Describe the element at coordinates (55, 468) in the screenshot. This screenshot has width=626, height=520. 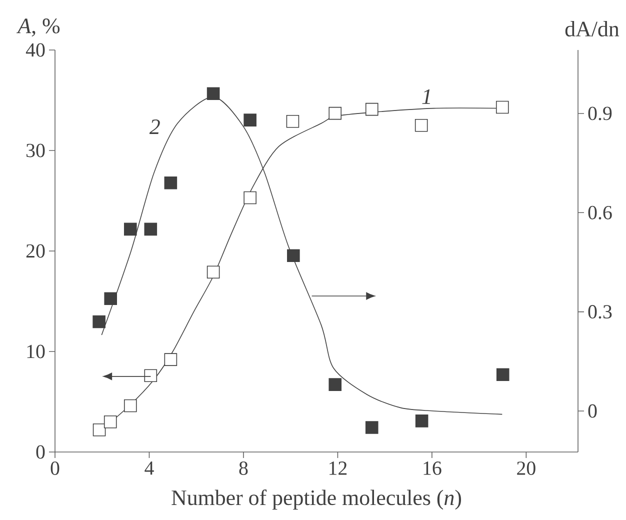
I see `x-tick-label: 0` at that location.